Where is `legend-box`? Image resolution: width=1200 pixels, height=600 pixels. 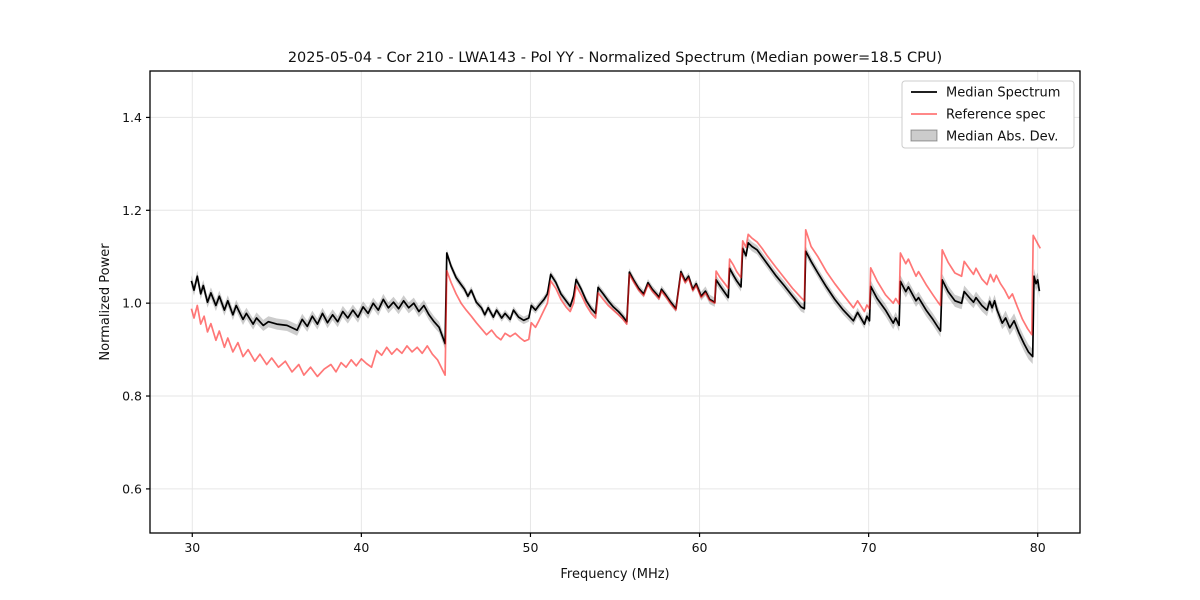 legend-box is located at coordinates (988, 114).